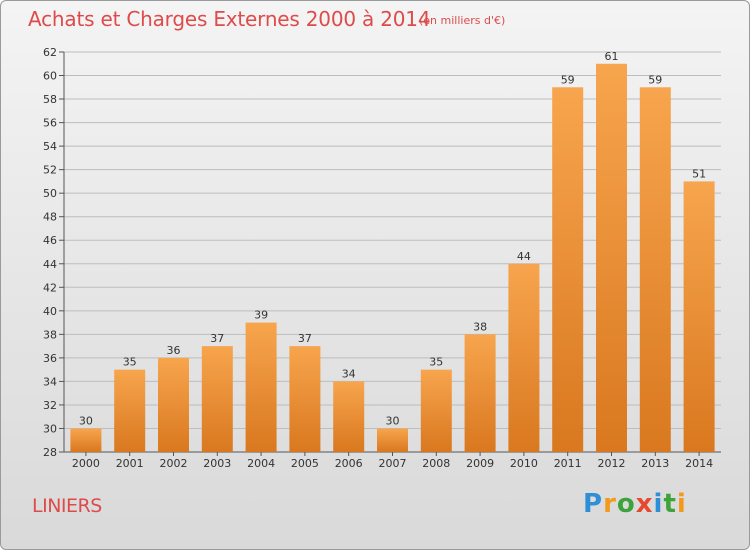 Image resolution: width=750 pixels, height=550 pixels. What do you see at coordinates (50, 252) in the screenshot?
I see `y-tick-labels: 28 30 32 34 36 38 40 42 44 46 48 50 52 54 56 58 60 62` at bounding box center [50, 252].